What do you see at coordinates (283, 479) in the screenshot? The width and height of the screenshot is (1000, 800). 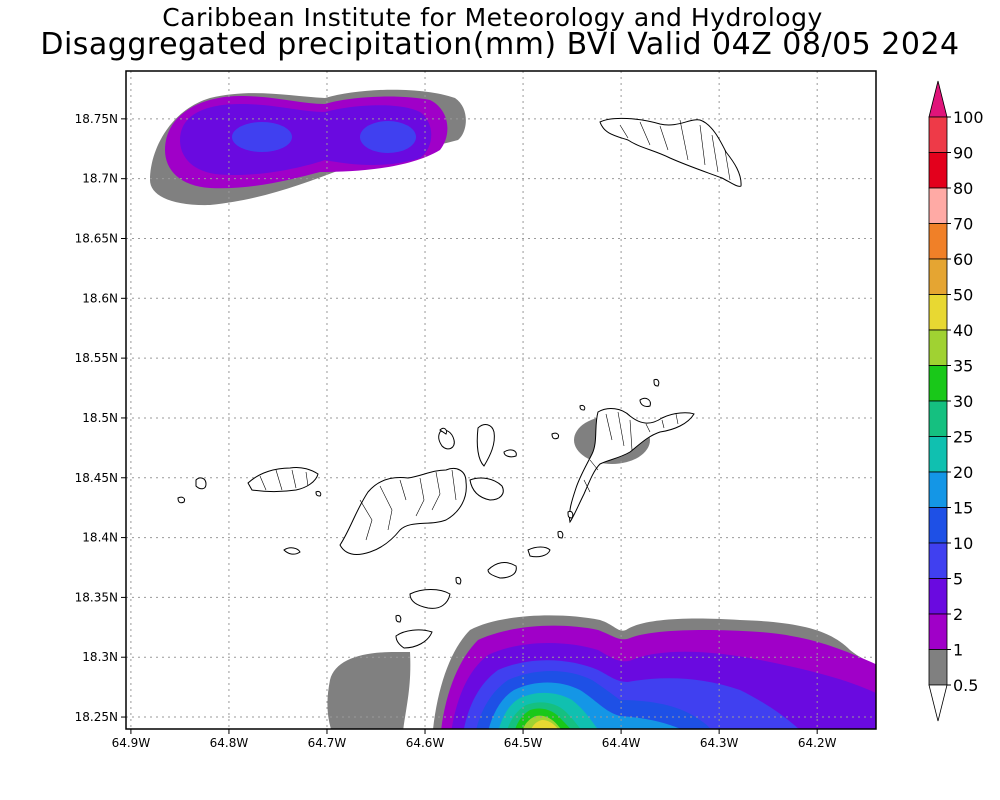 I see `island-jost-van-dyke` at bounding box center [283, 479].